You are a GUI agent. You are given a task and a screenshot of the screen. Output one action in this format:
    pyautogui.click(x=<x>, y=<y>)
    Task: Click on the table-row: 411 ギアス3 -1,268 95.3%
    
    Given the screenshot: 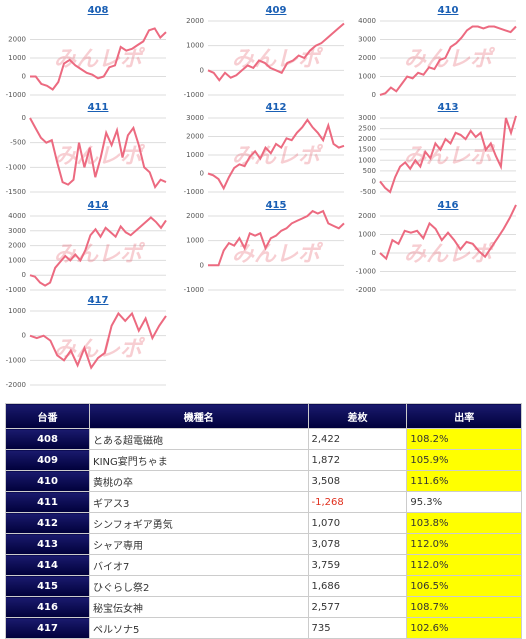 What is the action you would take?
    pyautogui.click(x=263, y=502)
    